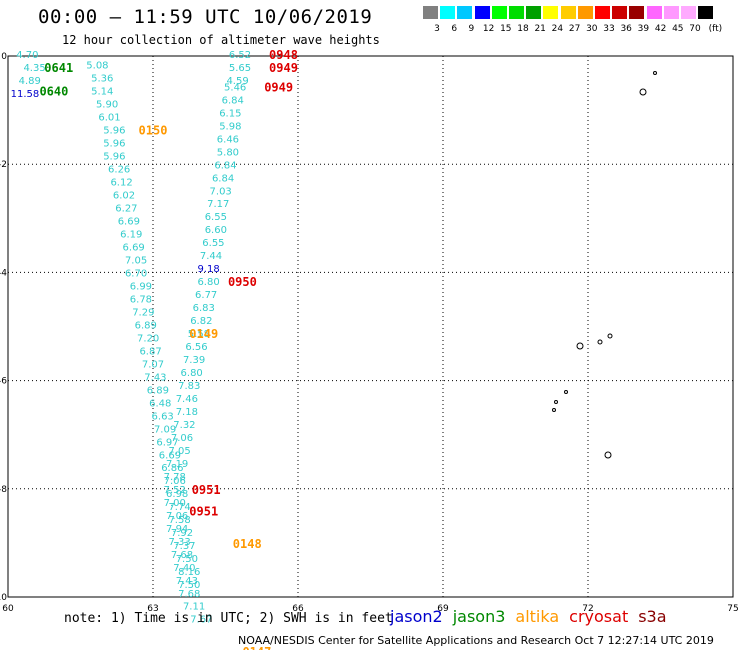 The image size is (740, 650). Describe the element at coordinates (177, 529) in the screenshot. I see `wave-height-label: 7.94` at that location.